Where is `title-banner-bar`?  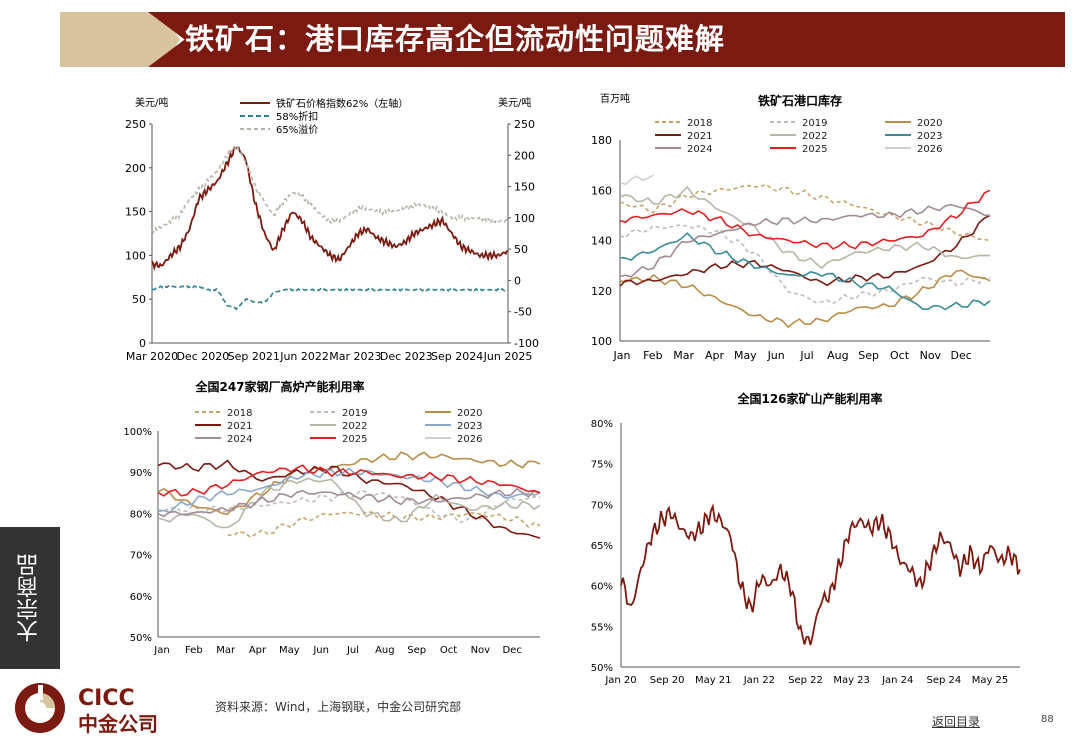
title-banner-bar is located at coordinates (606, 39).